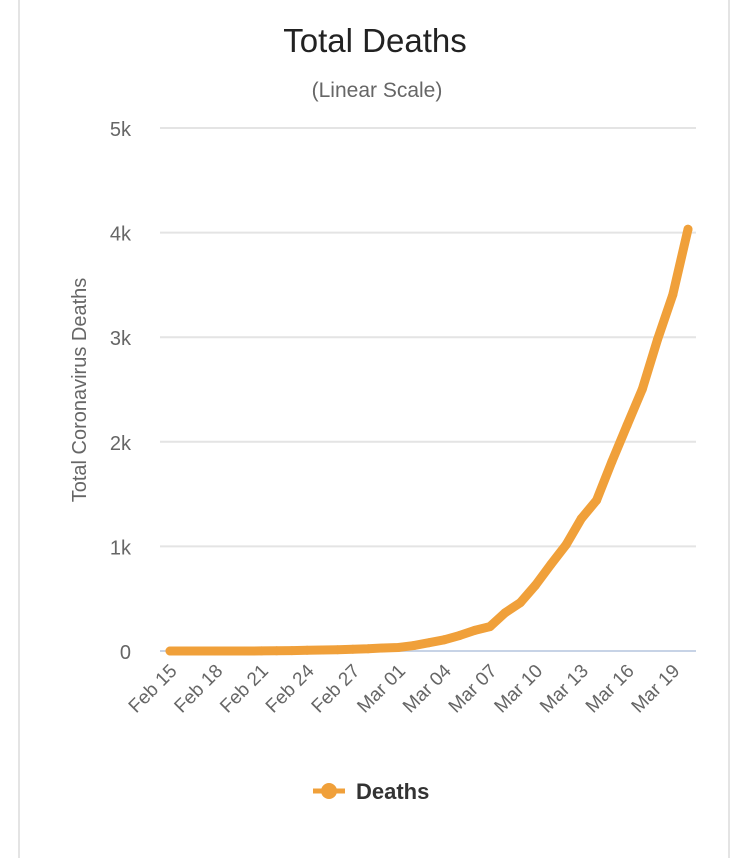 This screenshot has width=750, height=858. What do you see at coordinates (80, 390) in the screenshot?
I see `y-axis-label: Total Coronavirus Deaths` at bounding box center [80, 390].